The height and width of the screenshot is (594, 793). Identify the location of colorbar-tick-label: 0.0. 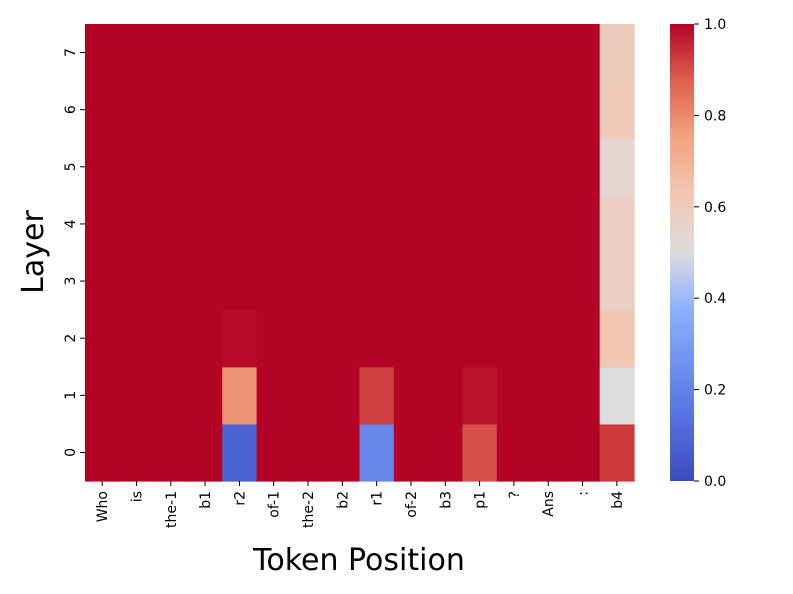
(715, 482).